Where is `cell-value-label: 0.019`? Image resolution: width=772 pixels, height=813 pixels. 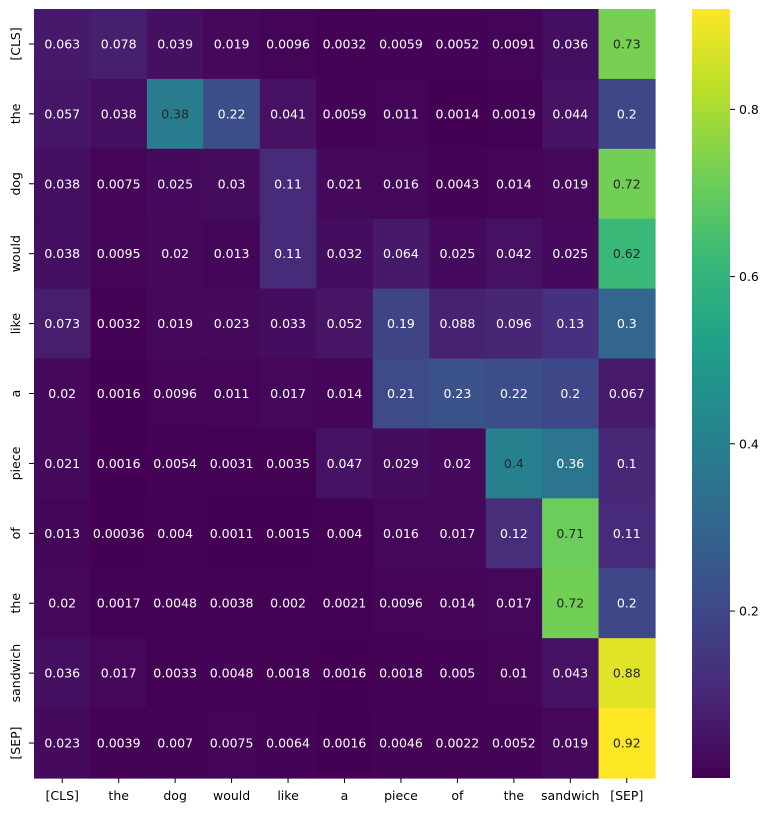
cell-value-label: 0.019 is located at coordinates (232, 43).